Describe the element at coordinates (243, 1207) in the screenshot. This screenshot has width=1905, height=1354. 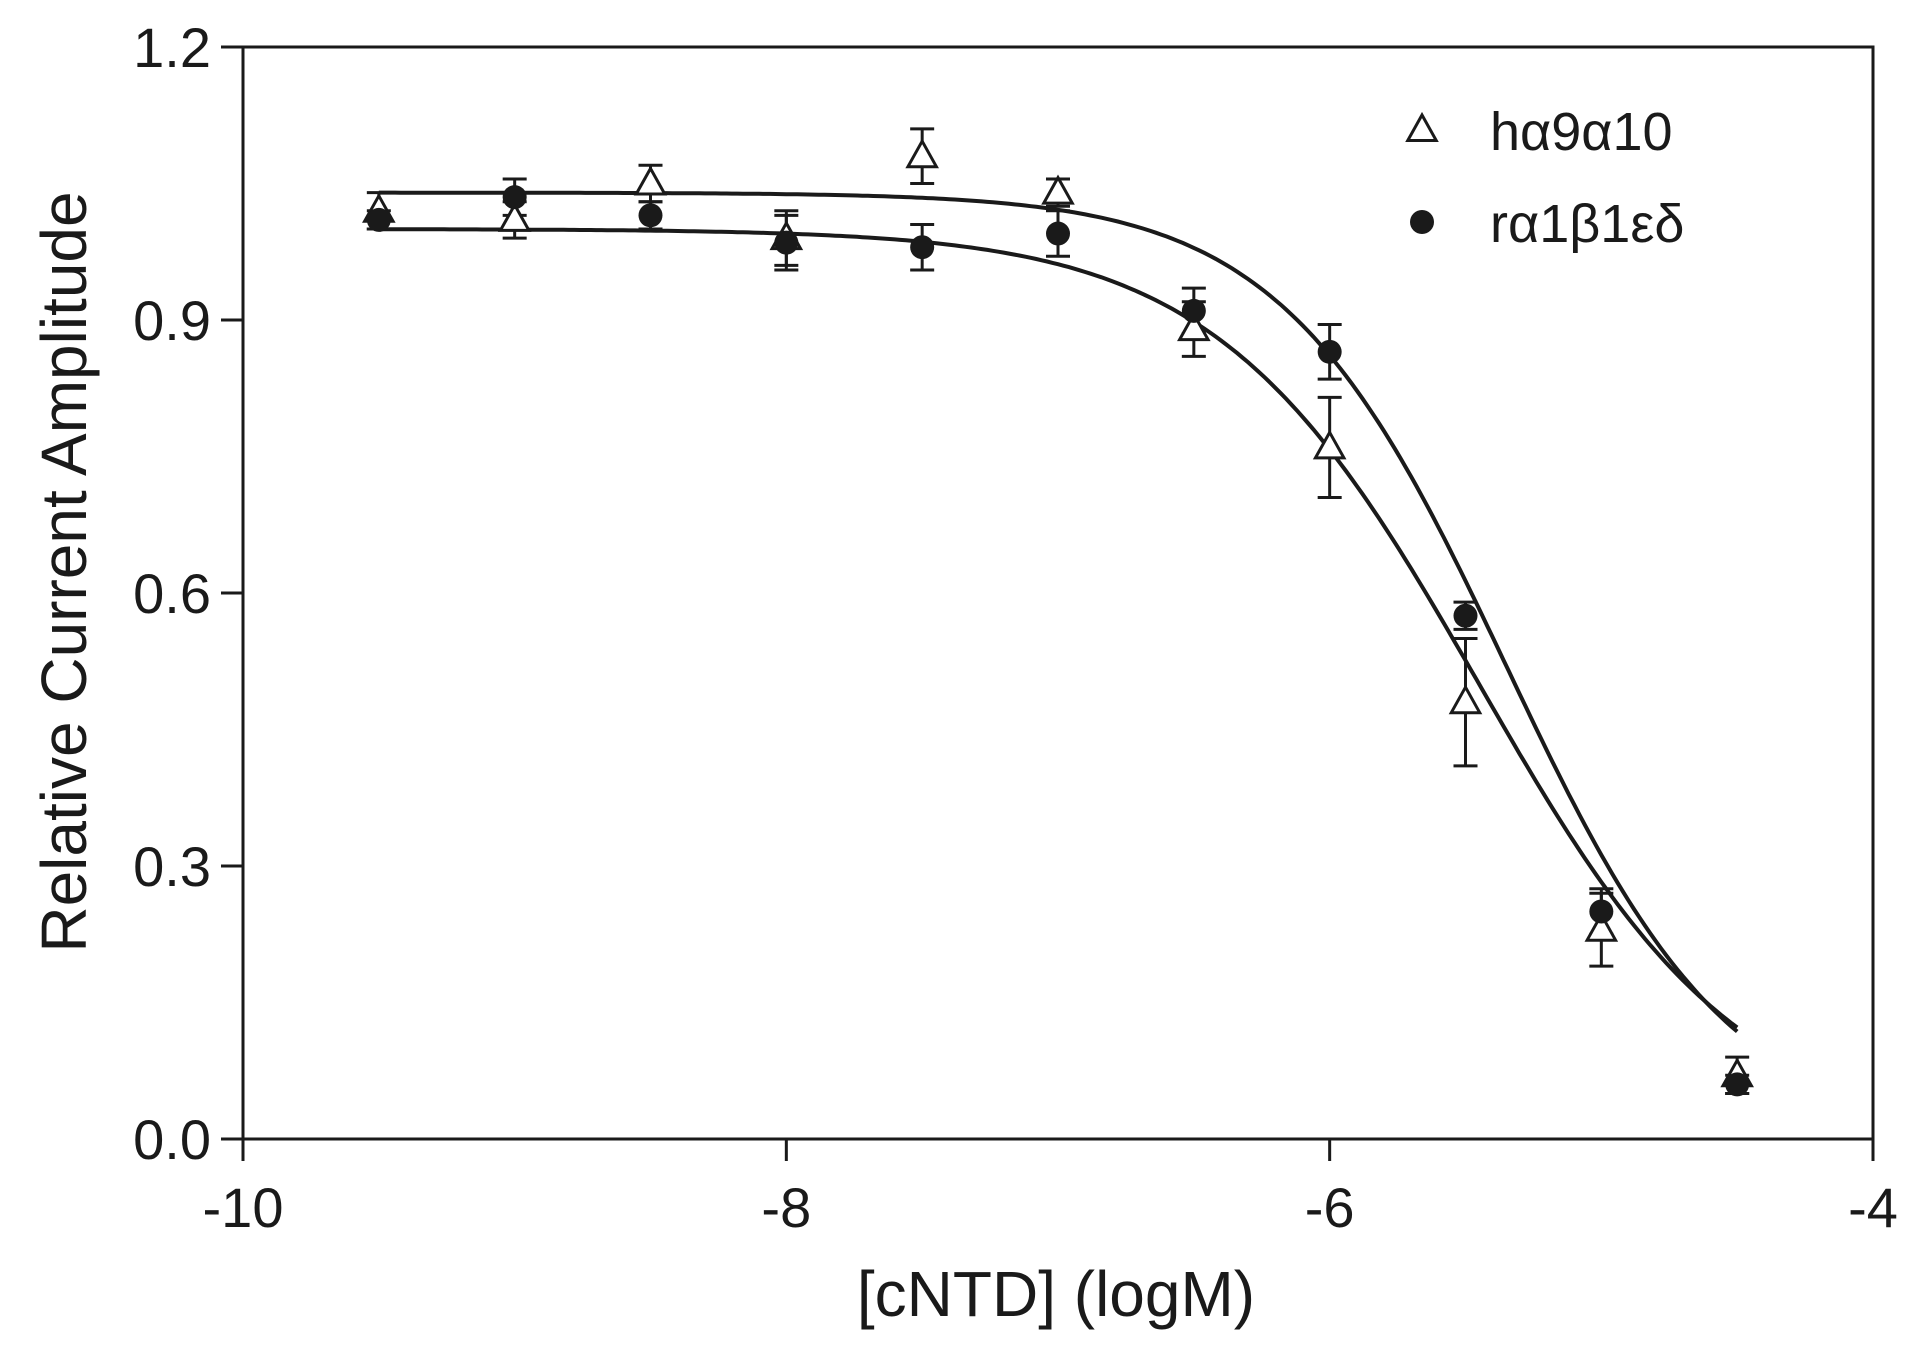
I see `x-tick-label: -10` at that location.